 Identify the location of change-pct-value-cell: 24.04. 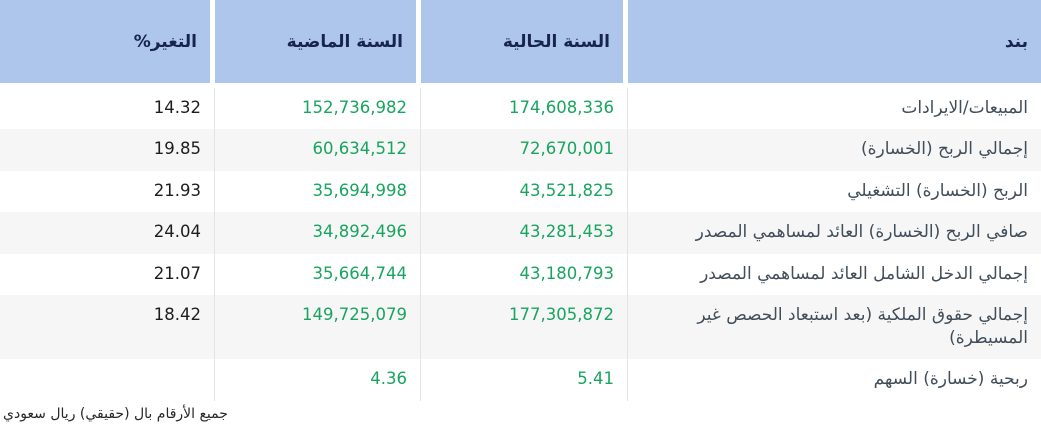
(107, 233).